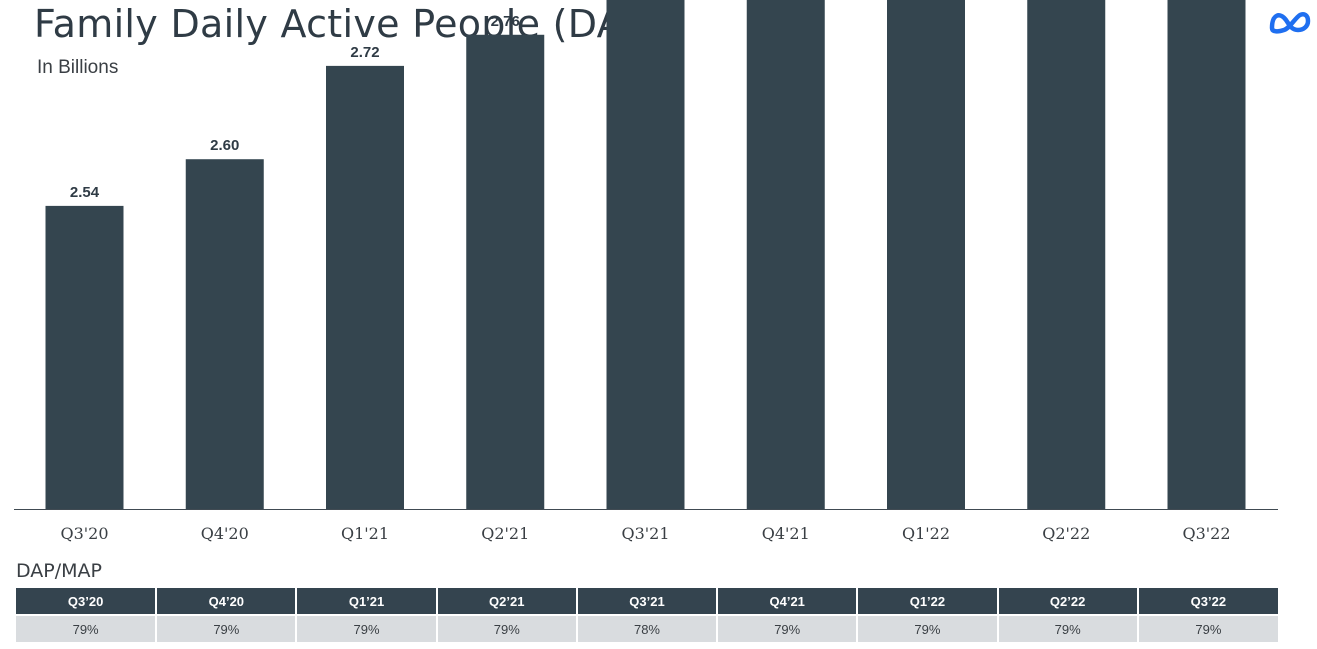 The width and height of the screenshot is (1317, 649). What do you see at coordinates (348, 24) in the screenshot?
I see `page-title: Family Daily Active People (DAP)` at bounding box center [348, 24].